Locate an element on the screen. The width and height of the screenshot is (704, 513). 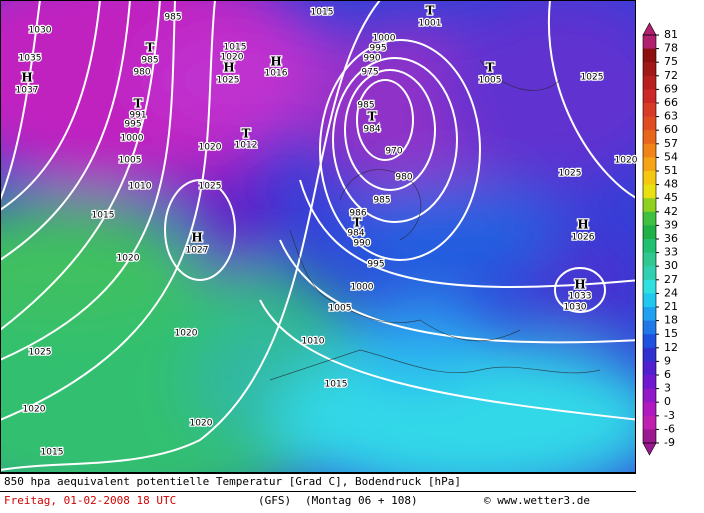
footer-site: © www.wetter3.de is located at coordinates (537, 500).